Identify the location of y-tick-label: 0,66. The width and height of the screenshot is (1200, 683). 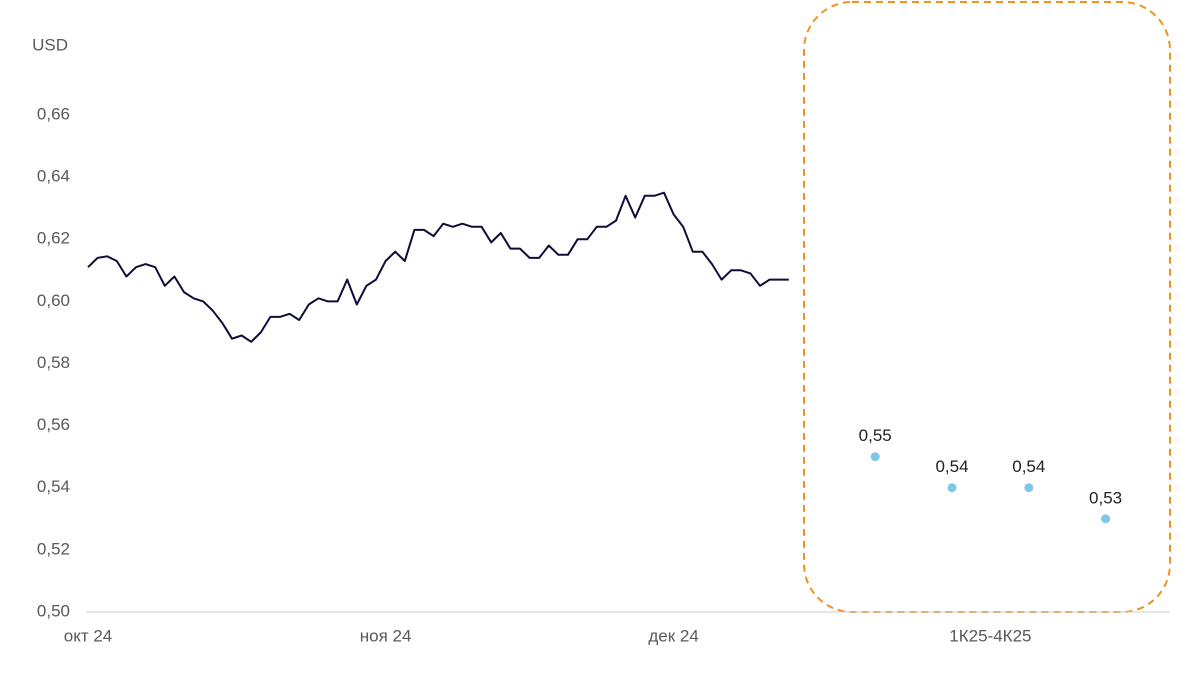
(53, 113).